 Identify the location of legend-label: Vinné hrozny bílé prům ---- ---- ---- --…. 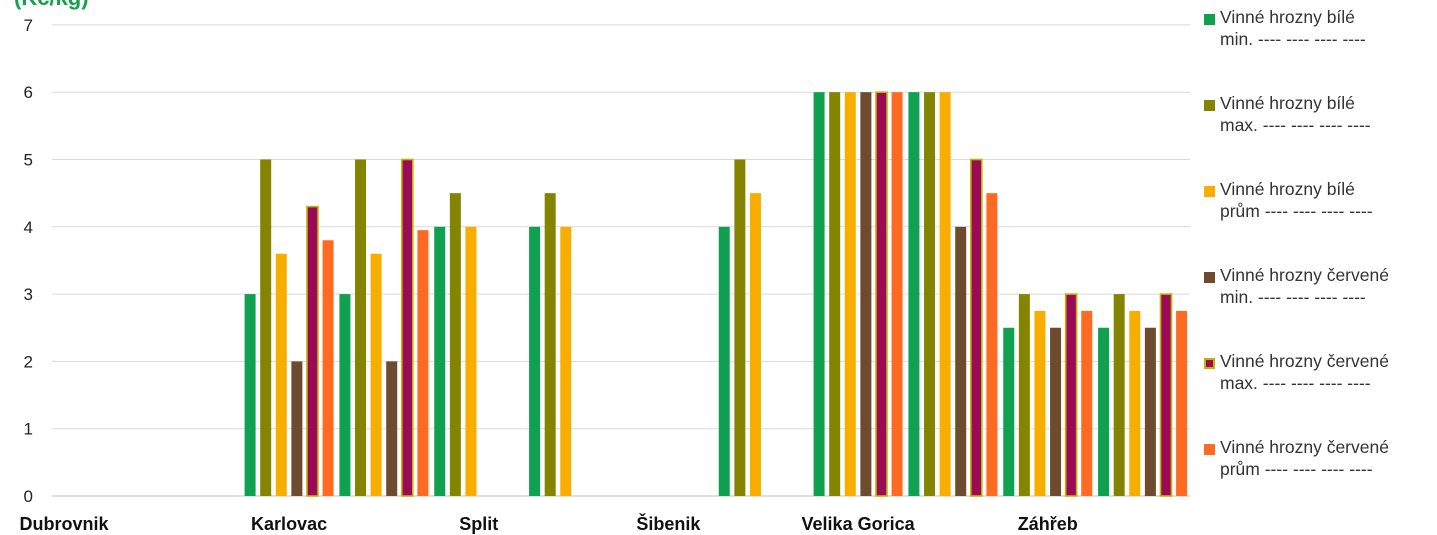
(1296, 200).